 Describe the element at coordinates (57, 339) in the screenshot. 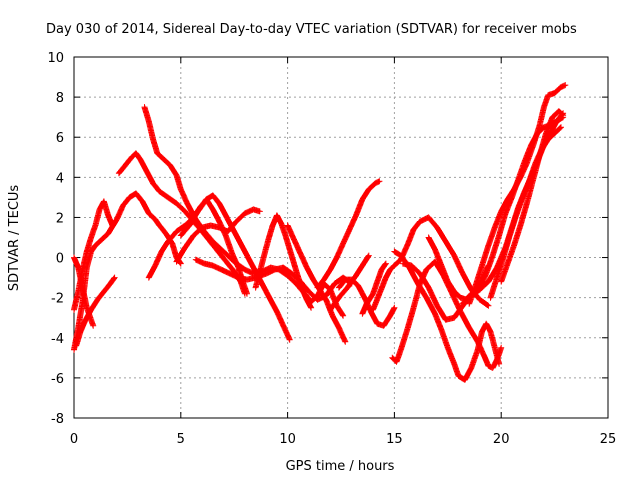

I see `y-tick-label: -4` at that location.